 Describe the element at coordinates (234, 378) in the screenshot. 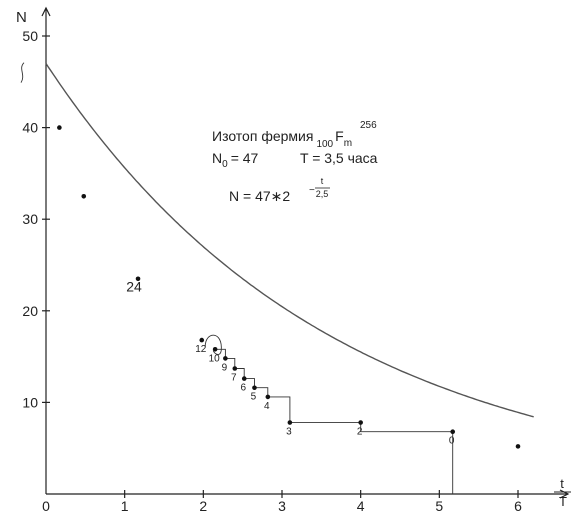

I see `point-label: 7` at that location.